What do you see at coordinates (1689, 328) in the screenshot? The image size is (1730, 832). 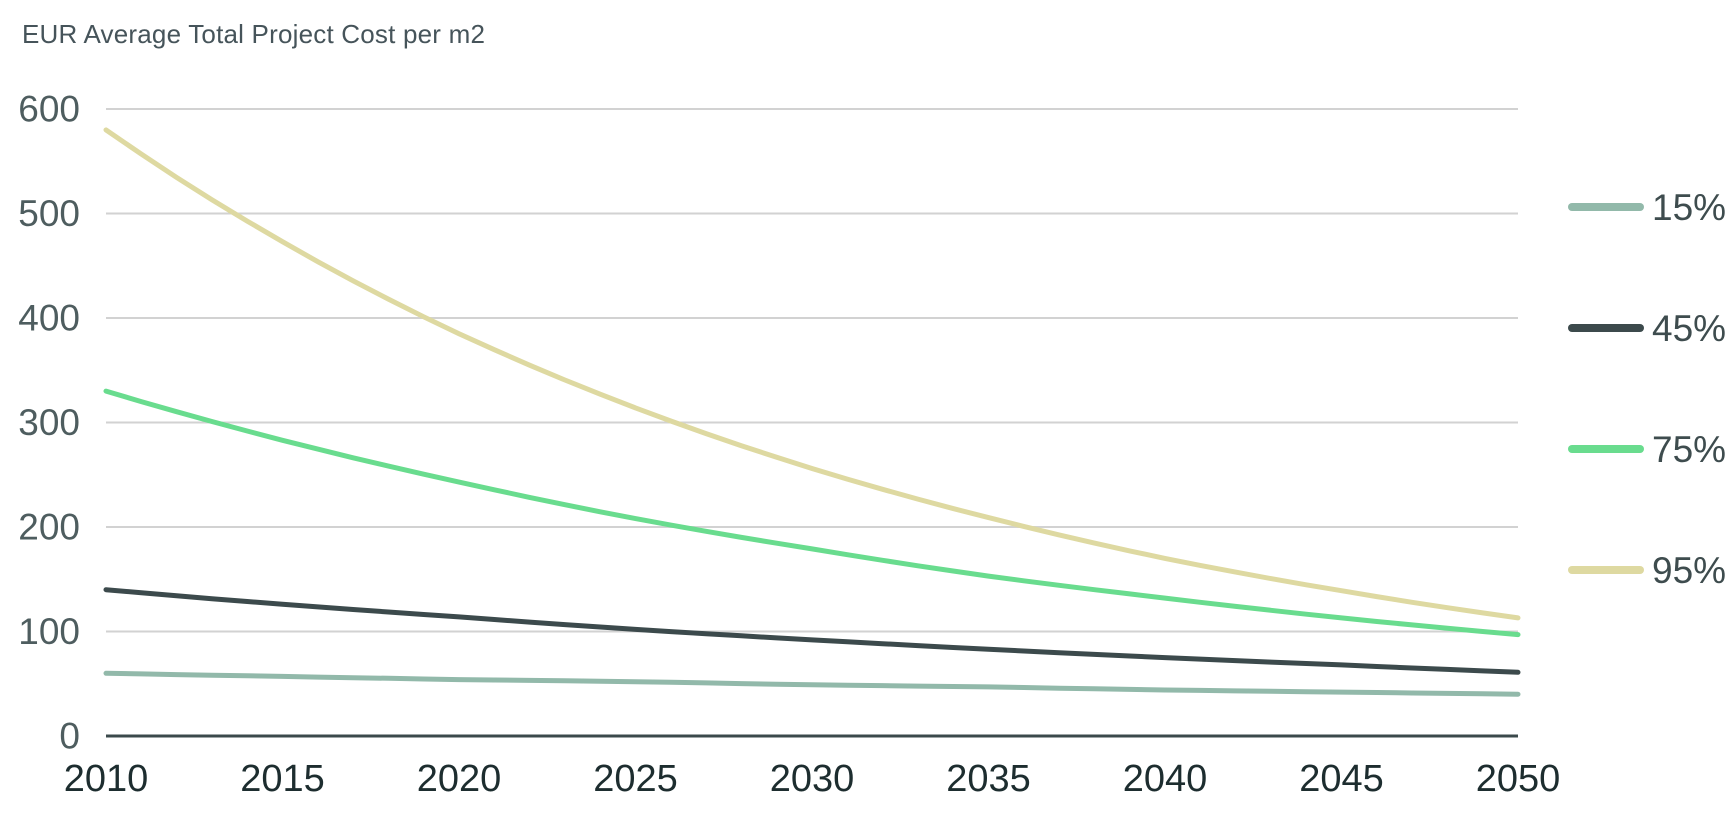 I see `legend-label-45%: 45%` at bounding box center [1689, 328].